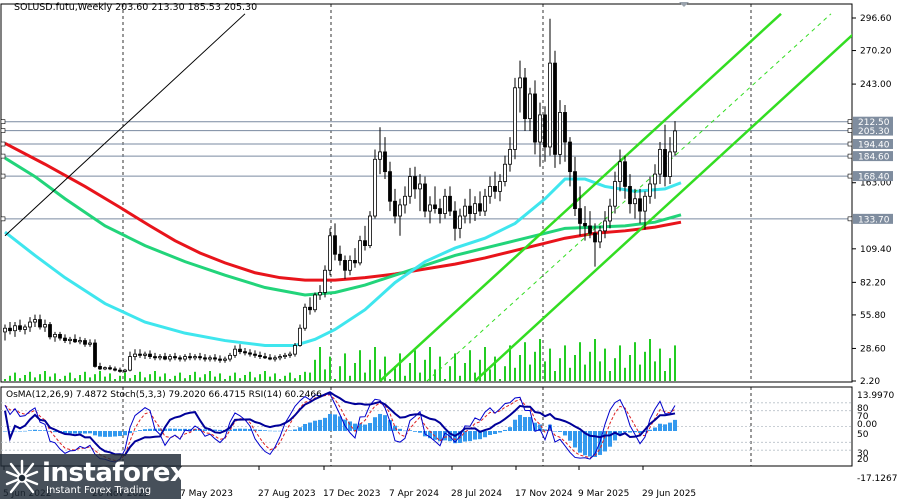 The height and width of the screenshot is (499, 897). Describe the element at coordinates (874, 220) in the screenshot. I see `price-level-label: 133.70` at that location.